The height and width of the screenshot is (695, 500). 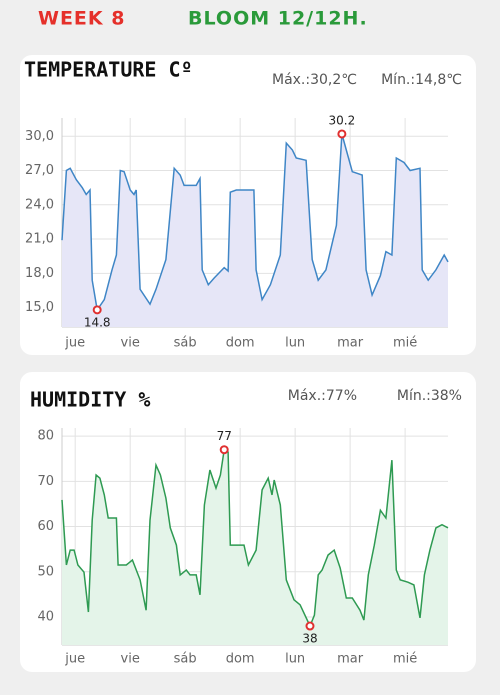 I want to click on y-tick-label: 40, so click(x=45, y=616).